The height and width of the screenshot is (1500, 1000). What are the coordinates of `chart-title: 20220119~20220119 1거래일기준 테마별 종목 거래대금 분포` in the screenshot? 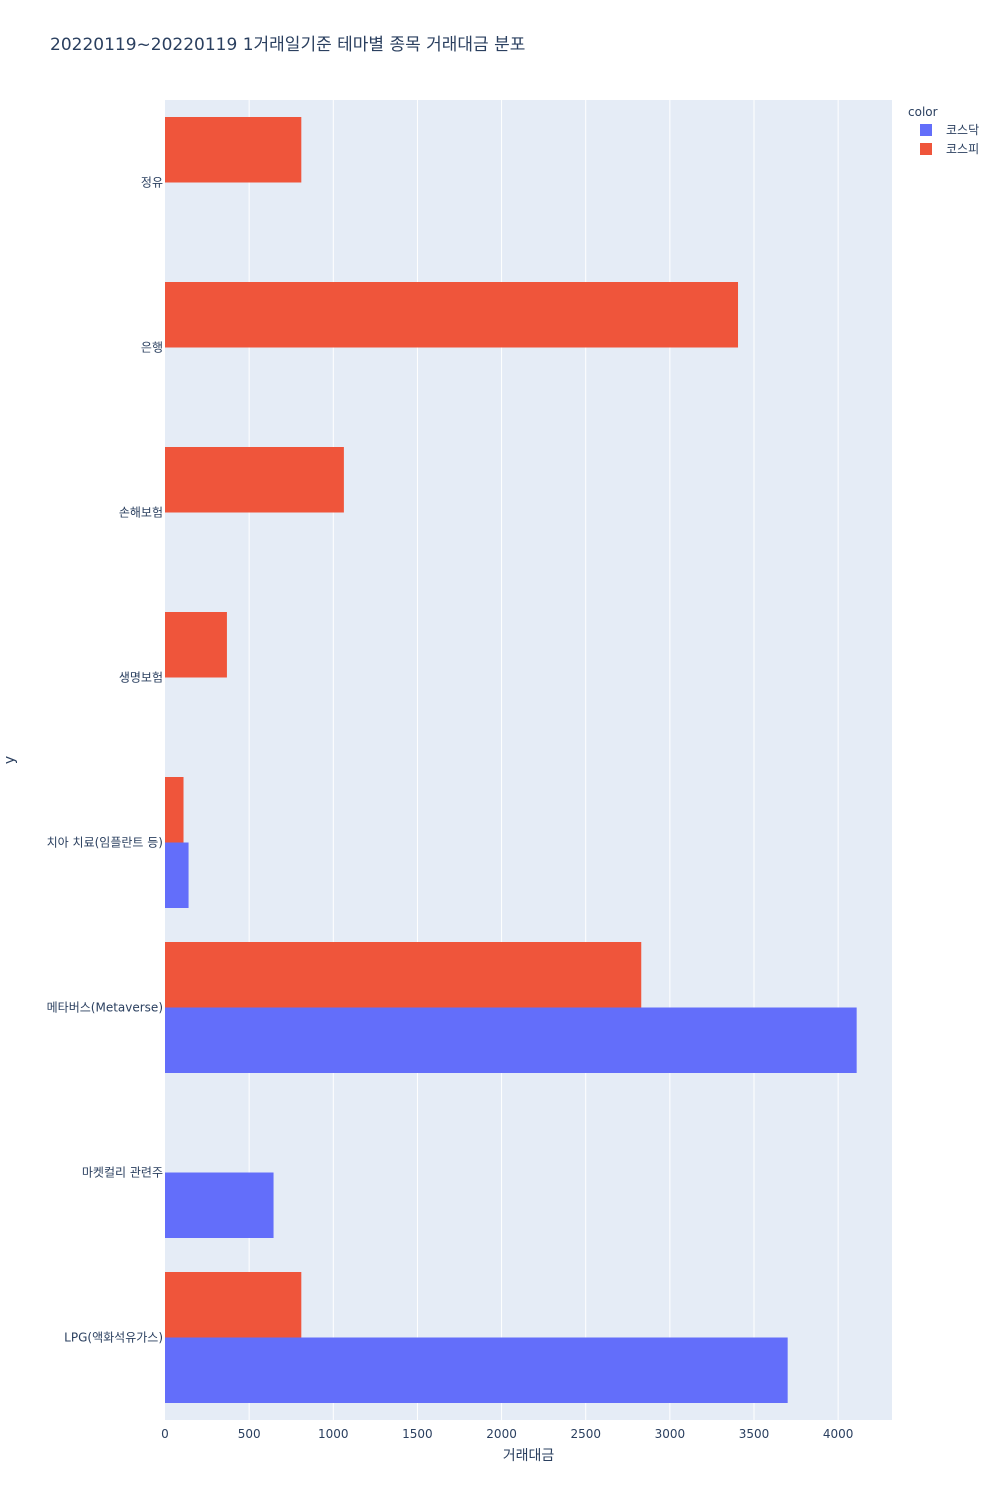 It's located at (288, 45).